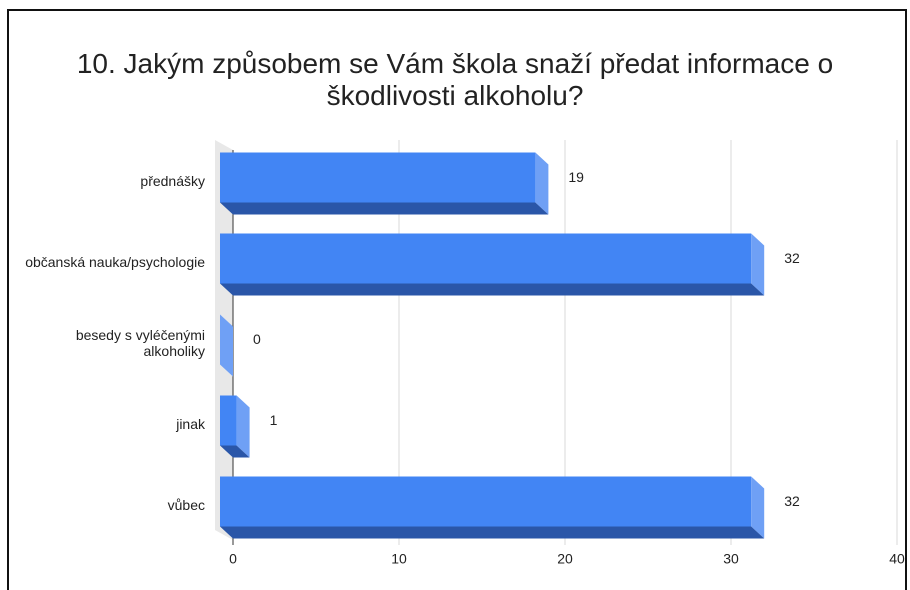 This screenshot has width=910, height=590. I want to click on y-tick-label: besedy s vyléčenými alkoholiky, so click(140, 342).